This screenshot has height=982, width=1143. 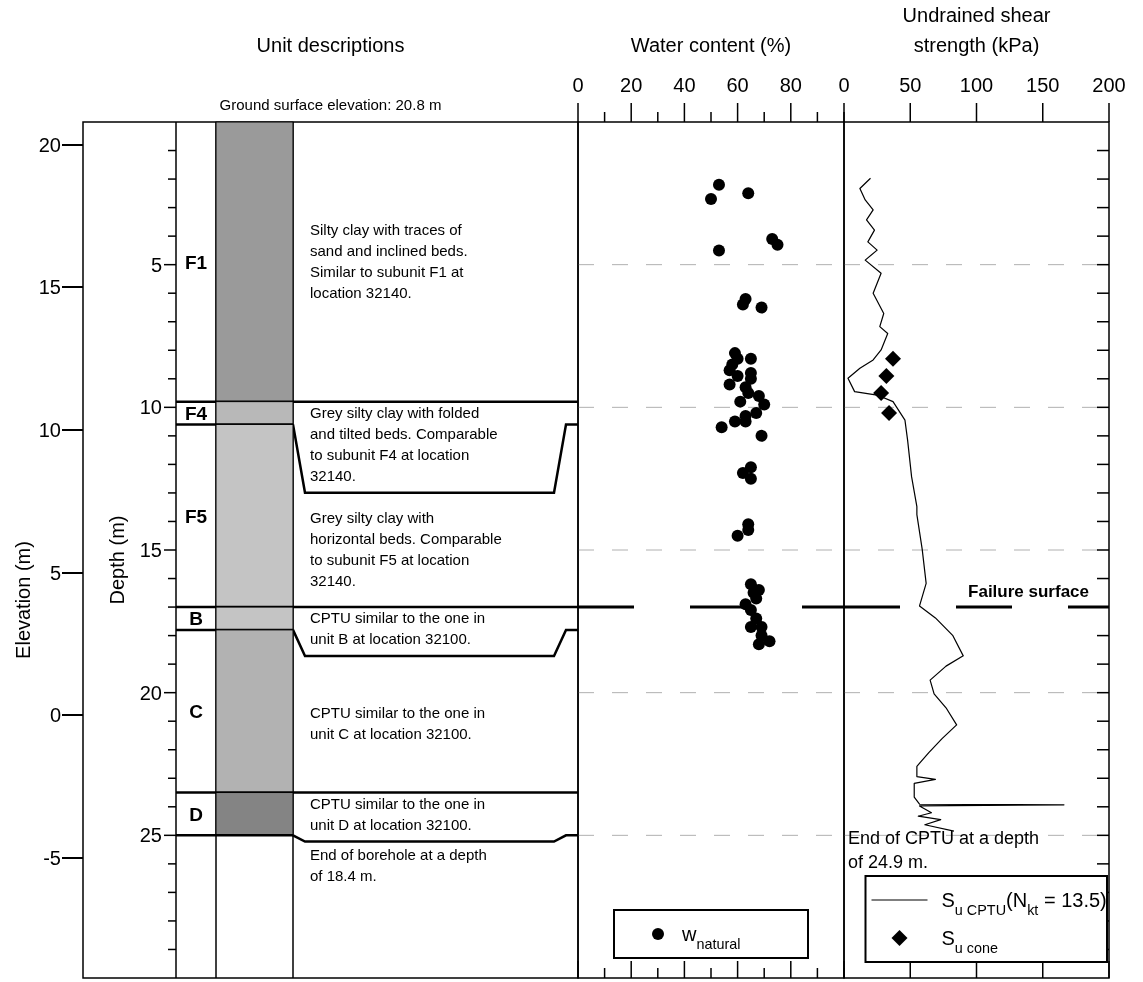 I want to click on y2-tick-label: -5, so click(x=52, y=858).